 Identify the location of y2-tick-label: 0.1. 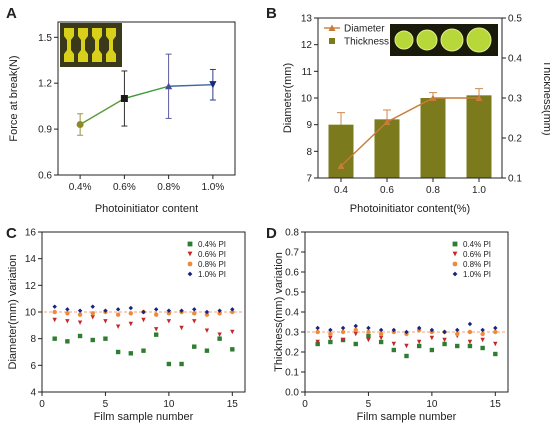
(515, 179).